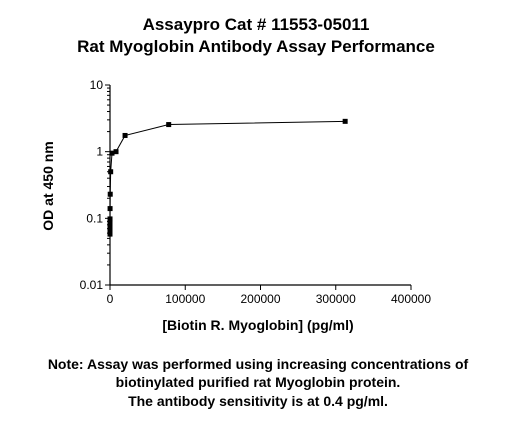 The image size is (522, 425). What do you see at coordinates (256, 24) in the screenshot?
I see `chart-title-line-1: Assaypro Cat # 11553-05011` at bounding box center [256, 24].